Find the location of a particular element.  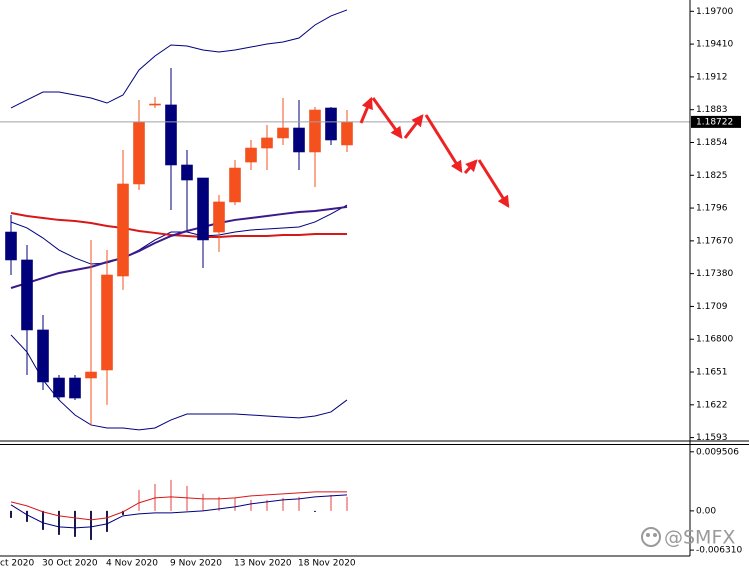

forecast-arrows is located at coordinates (434, 152).